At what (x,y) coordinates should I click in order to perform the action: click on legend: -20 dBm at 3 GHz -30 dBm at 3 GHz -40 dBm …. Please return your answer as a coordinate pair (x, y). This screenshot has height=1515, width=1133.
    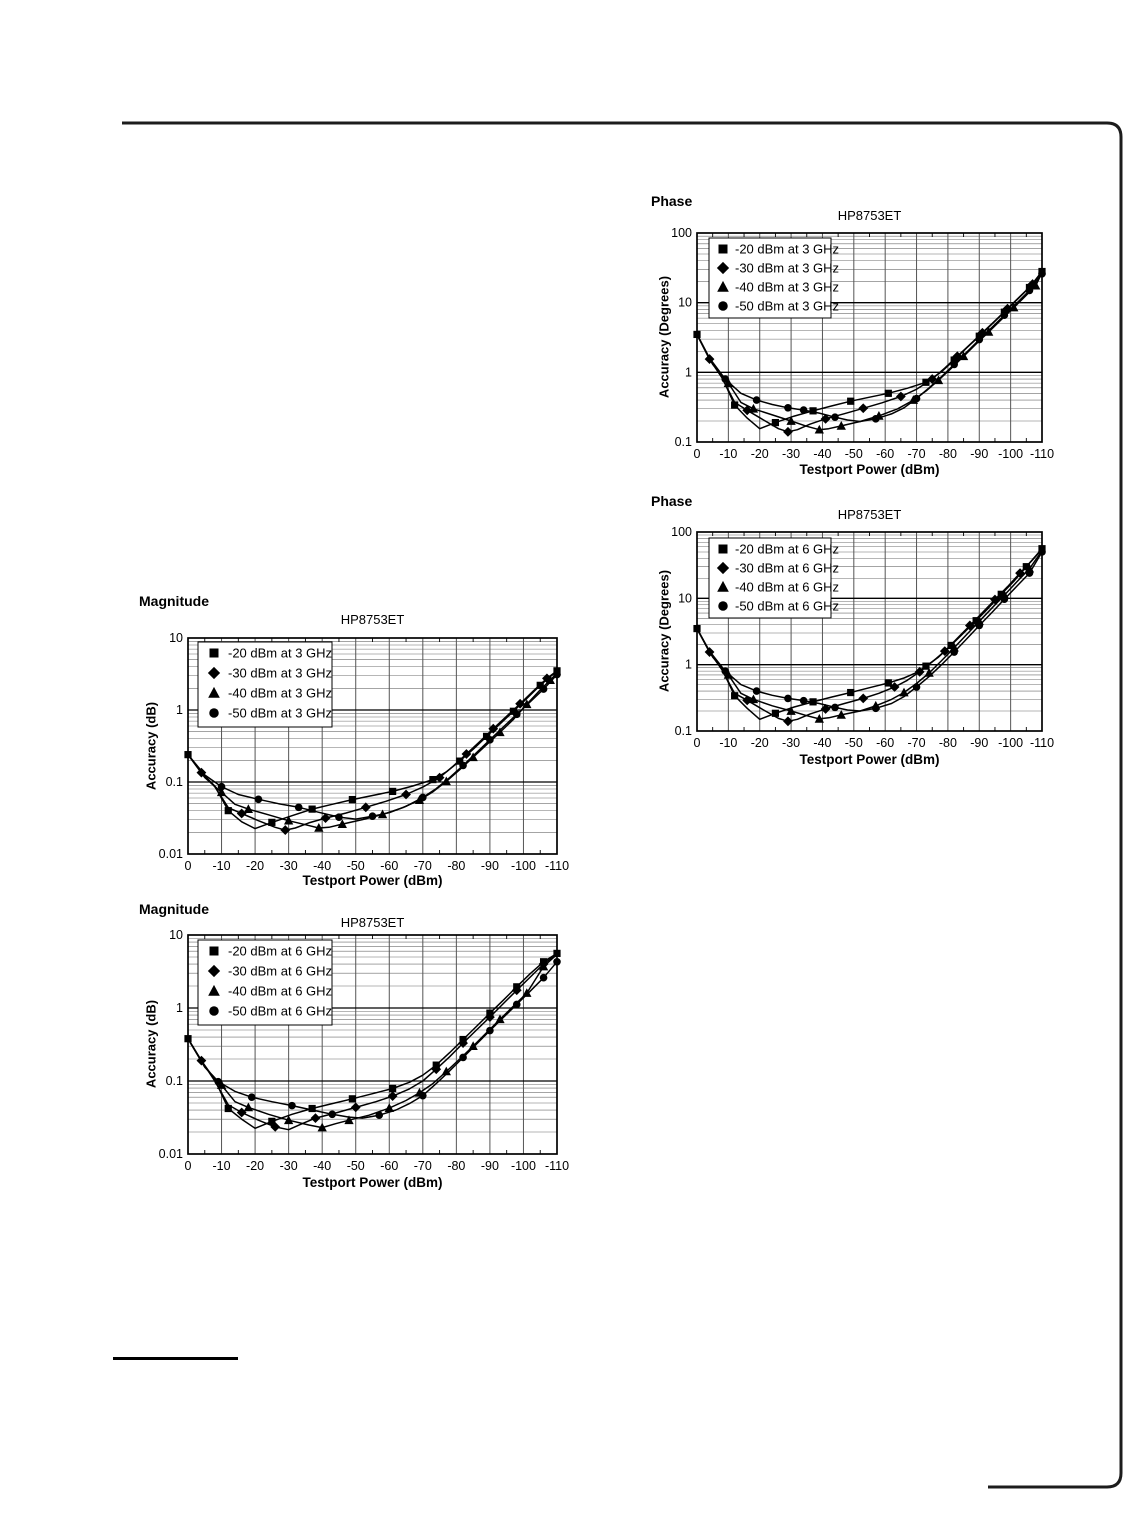
    Looking at the image, I should click on (265, 684).